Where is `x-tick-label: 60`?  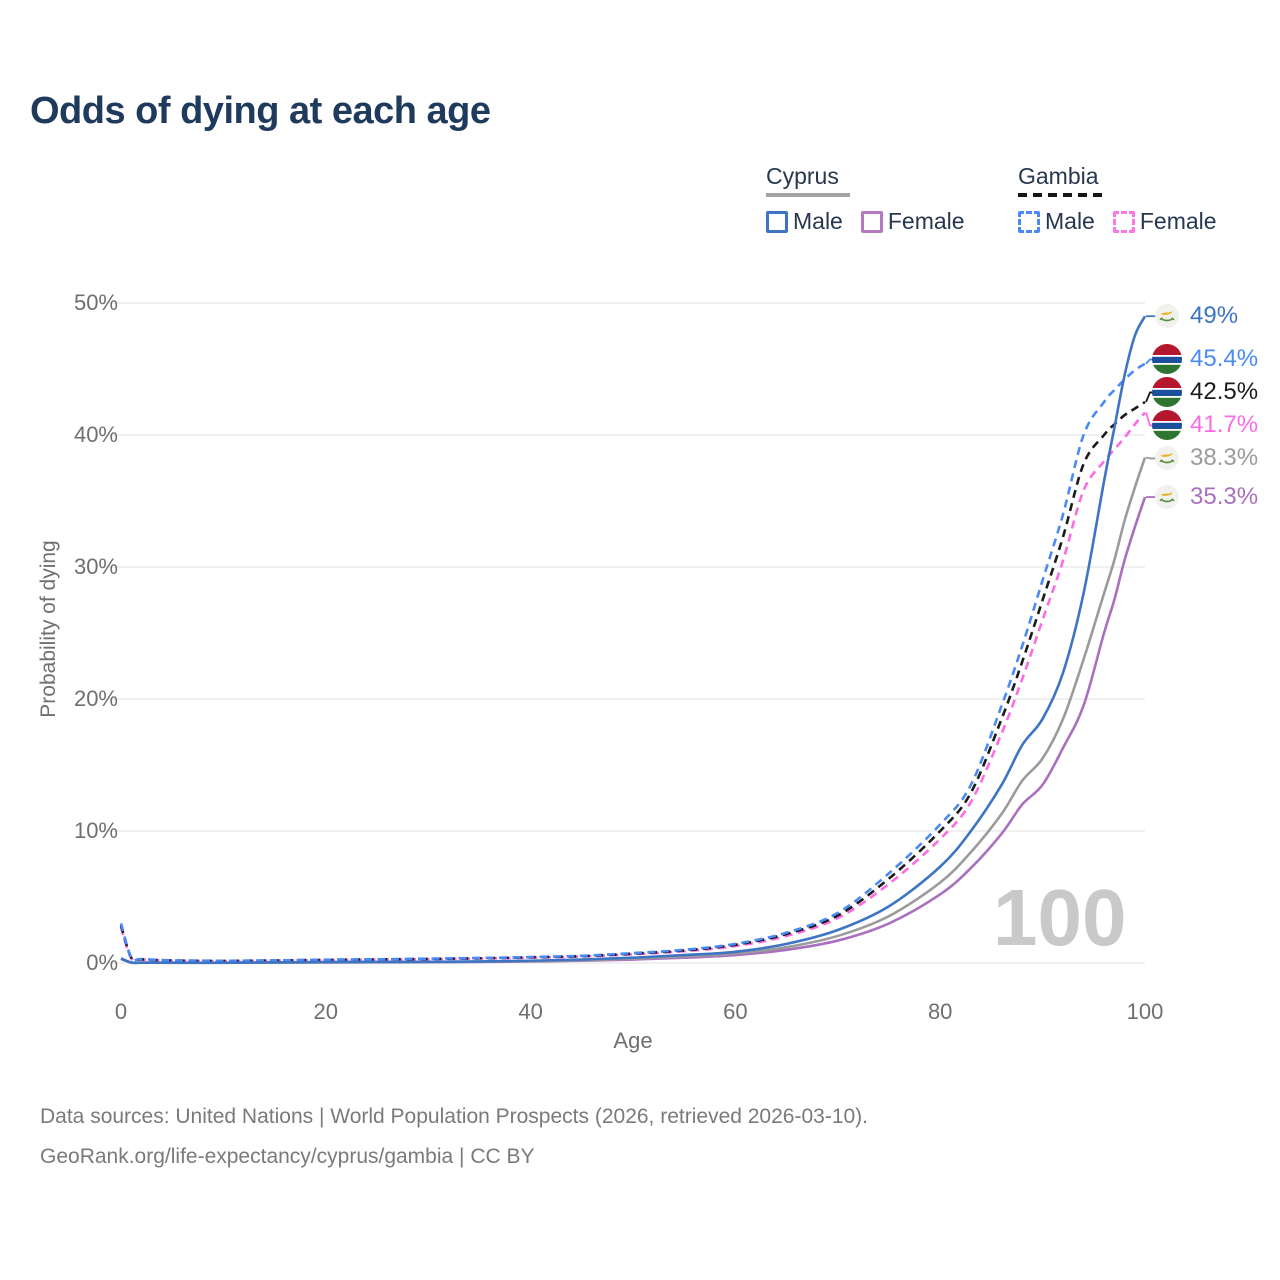 x-tick-label: 60 is located at coordinates (735, 1011).